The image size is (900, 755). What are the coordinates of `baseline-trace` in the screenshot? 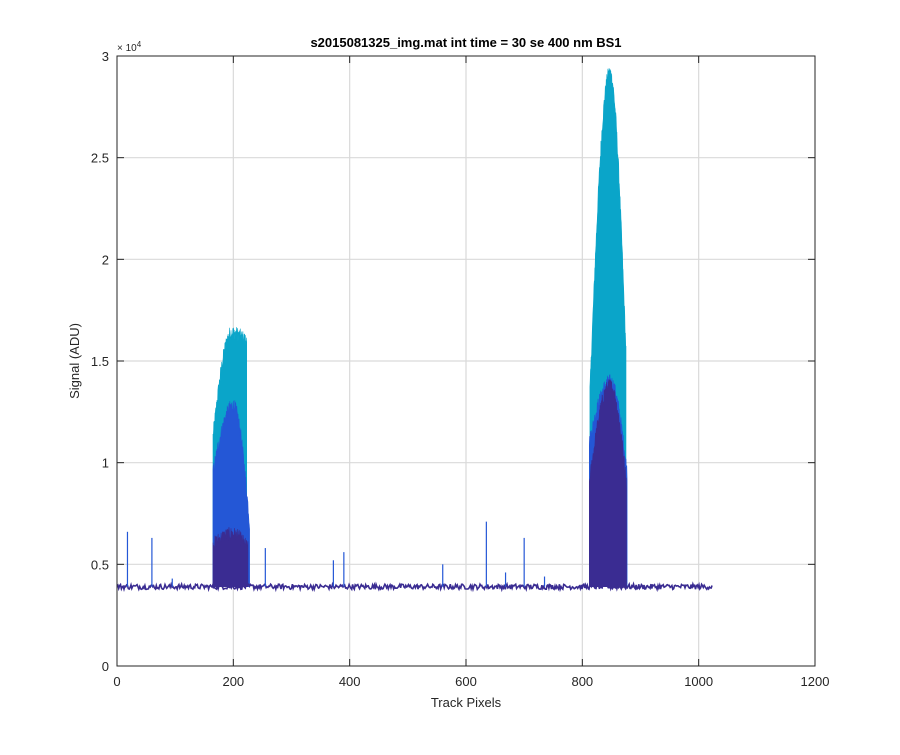 It's located at (414, 587).